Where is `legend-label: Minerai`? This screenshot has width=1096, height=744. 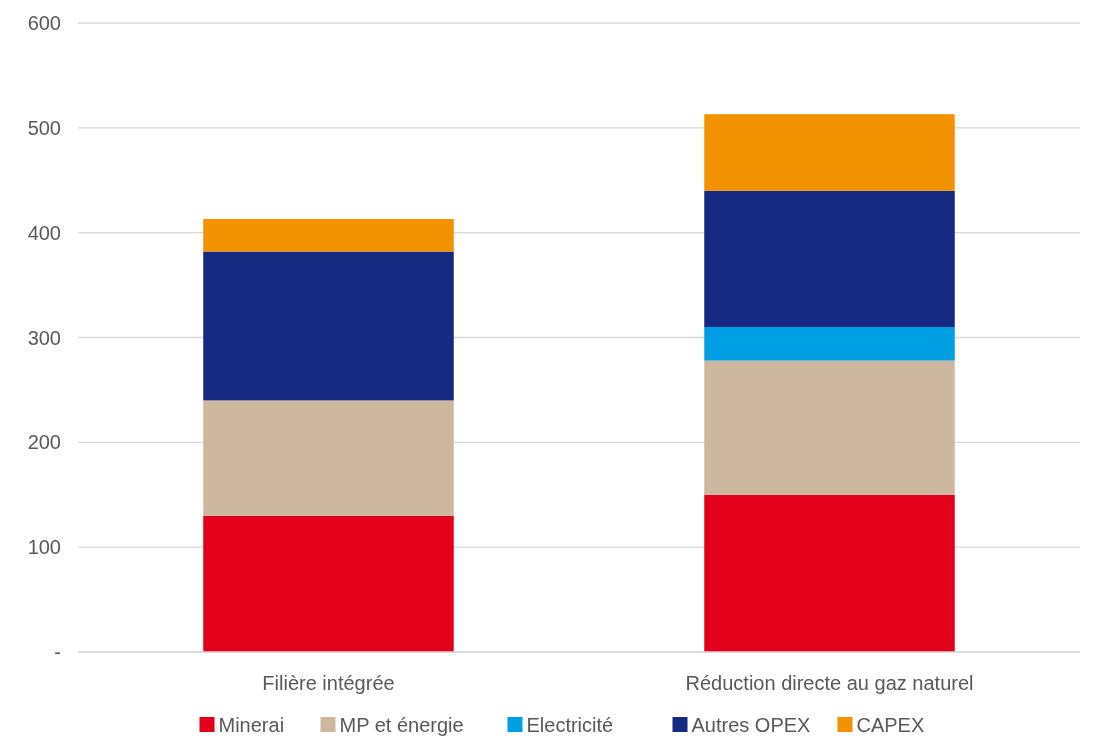 legend-label: Minerai is located at coordinates (251, 725).